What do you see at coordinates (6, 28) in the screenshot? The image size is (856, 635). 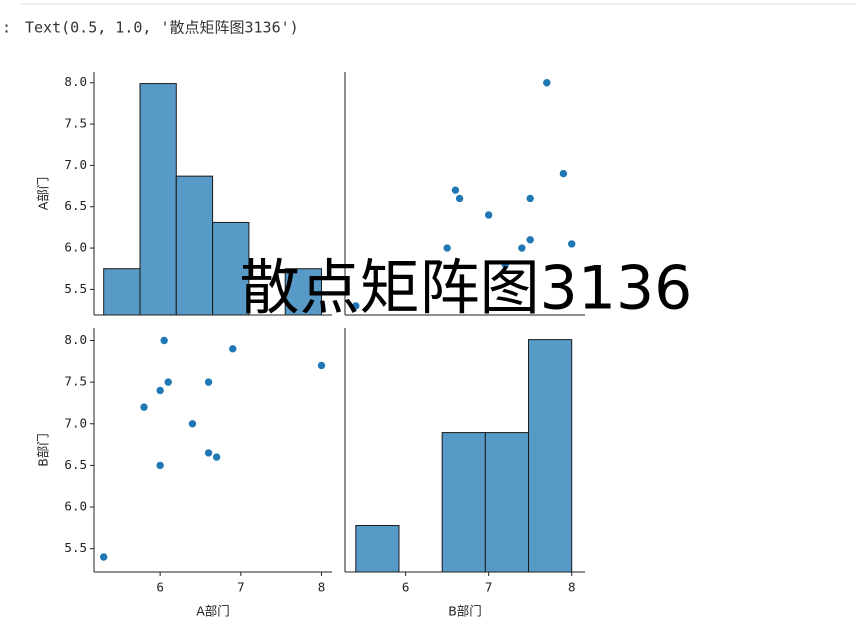 I see `prompt: :` at bounding box center [6, 28].